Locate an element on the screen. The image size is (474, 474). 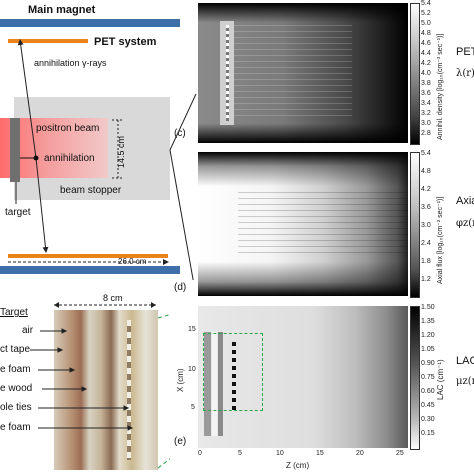
colorbar-tick: 0.60 is located at coordinates (428, 391).